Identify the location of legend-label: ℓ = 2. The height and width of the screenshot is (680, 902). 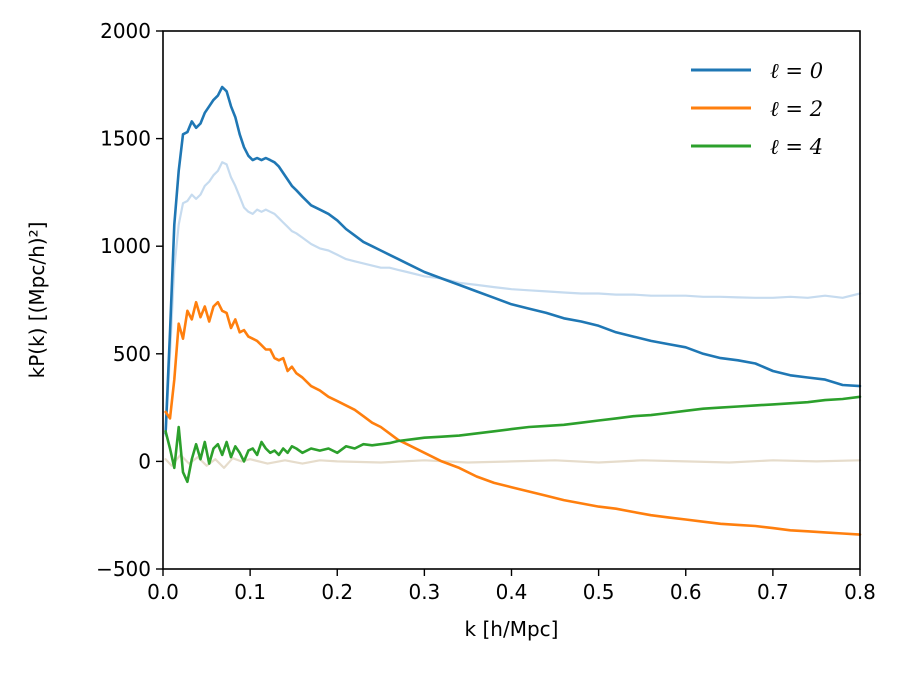
(796, 109).